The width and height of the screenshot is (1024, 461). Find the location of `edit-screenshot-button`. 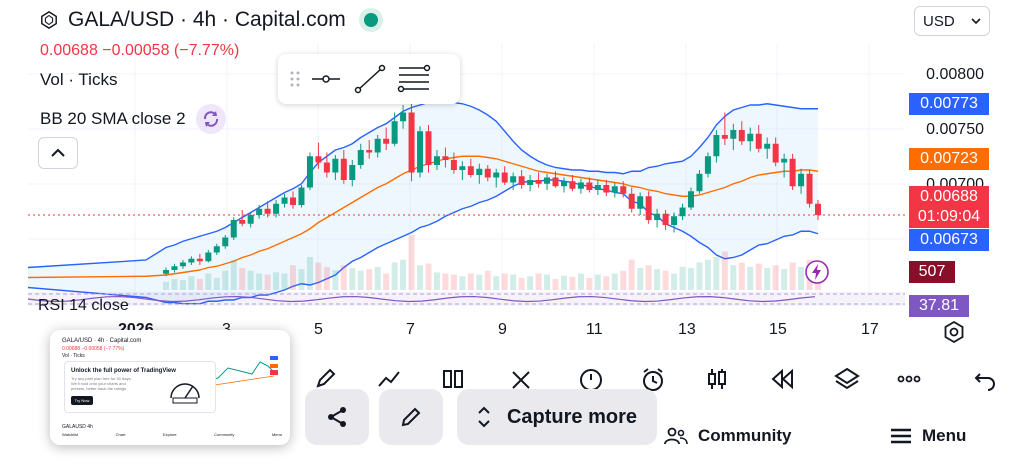

edit-screenshot-button is located at coordinates (411, 417).